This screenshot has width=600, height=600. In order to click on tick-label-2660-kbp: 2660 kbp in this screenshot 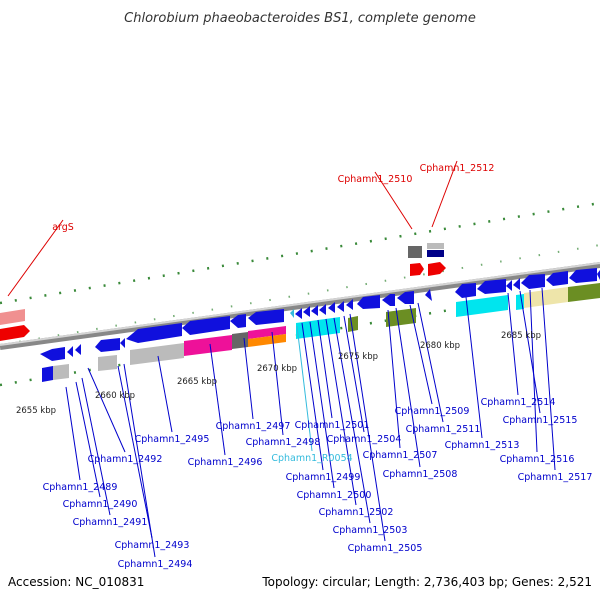, I will do `click(115, 396)`.